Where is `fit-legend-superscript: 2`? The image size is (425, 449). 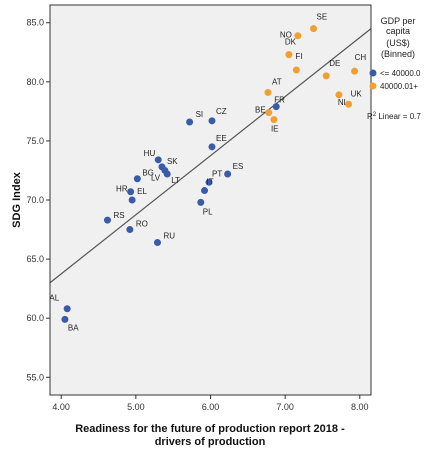
fit-legend-superscript: 2 is located at coordinates (375, 115).